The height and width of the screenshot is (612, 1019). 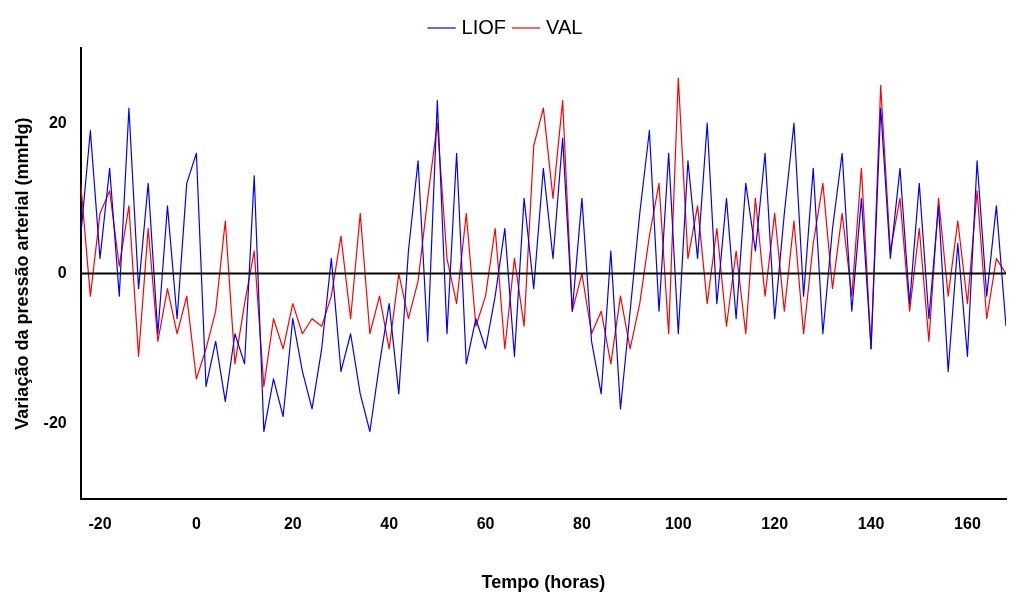 What do you see at coordinates (21, 273) in the screenshot?
I see `y-axis-title: Variação da pressão arterial (mmHg)` at bounding box center [21, 273].